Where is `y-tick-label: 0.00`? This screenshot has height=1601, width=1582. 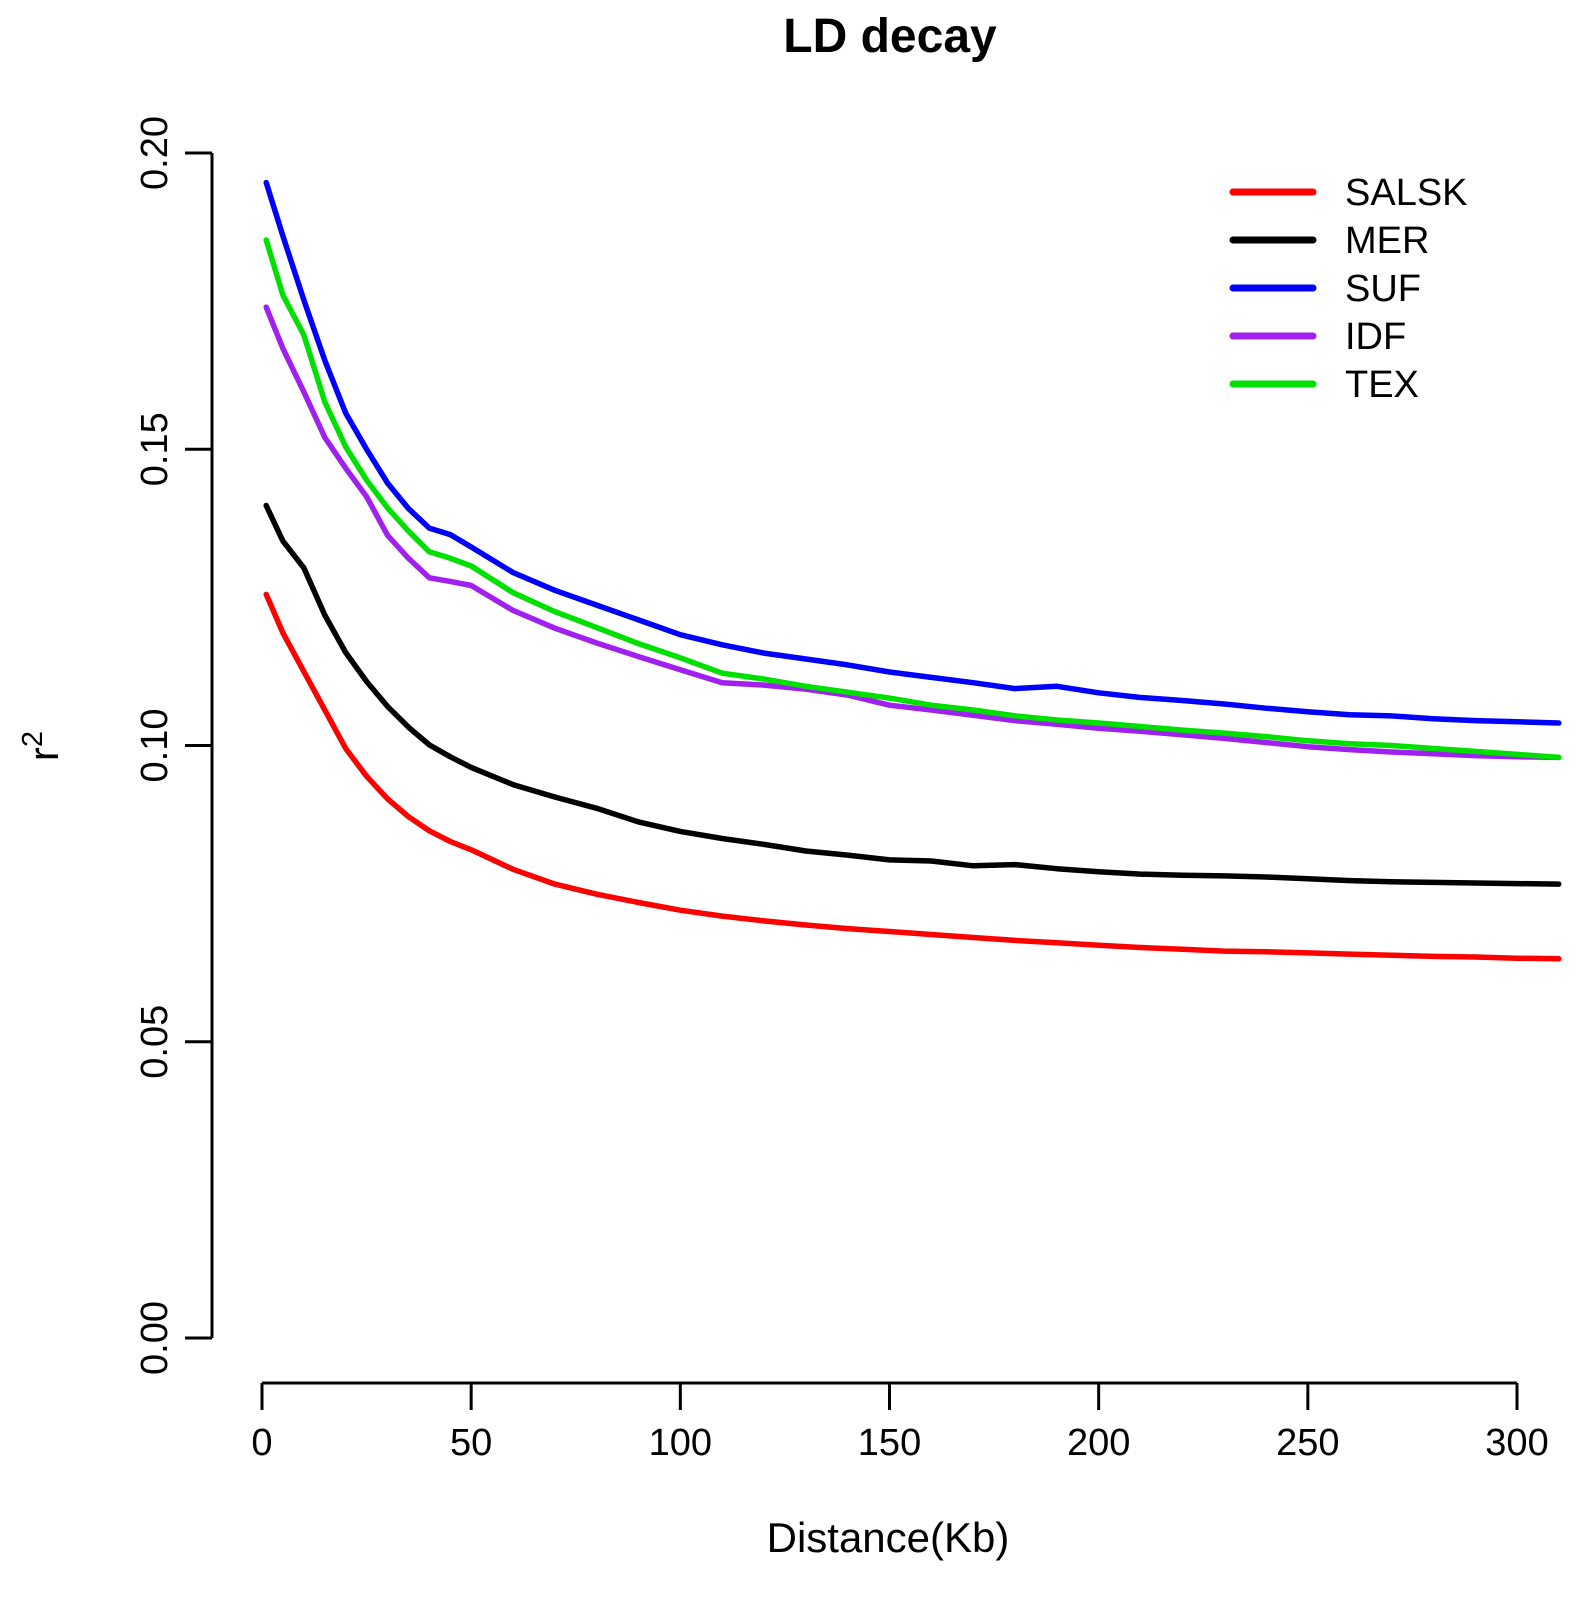 y-tick-label: 0.00 is located at coordinates (155, 1338).